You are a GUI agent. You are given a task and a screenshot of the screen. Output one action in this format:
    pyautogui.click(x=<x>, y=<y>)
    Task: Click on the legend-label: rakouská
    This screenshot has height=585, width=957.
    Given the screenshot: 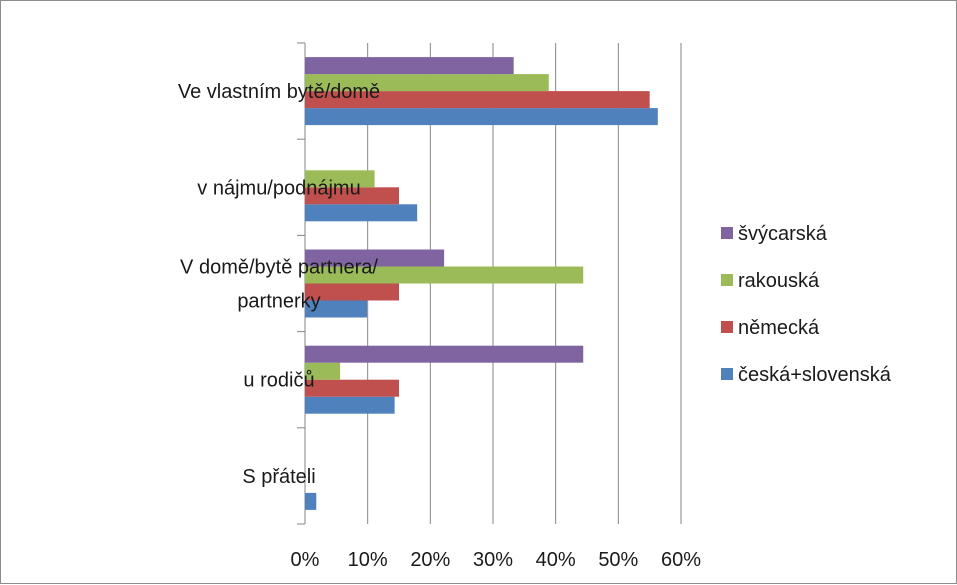 What is the action you would take?
    pyautogui.click(x=779, y=281)
    